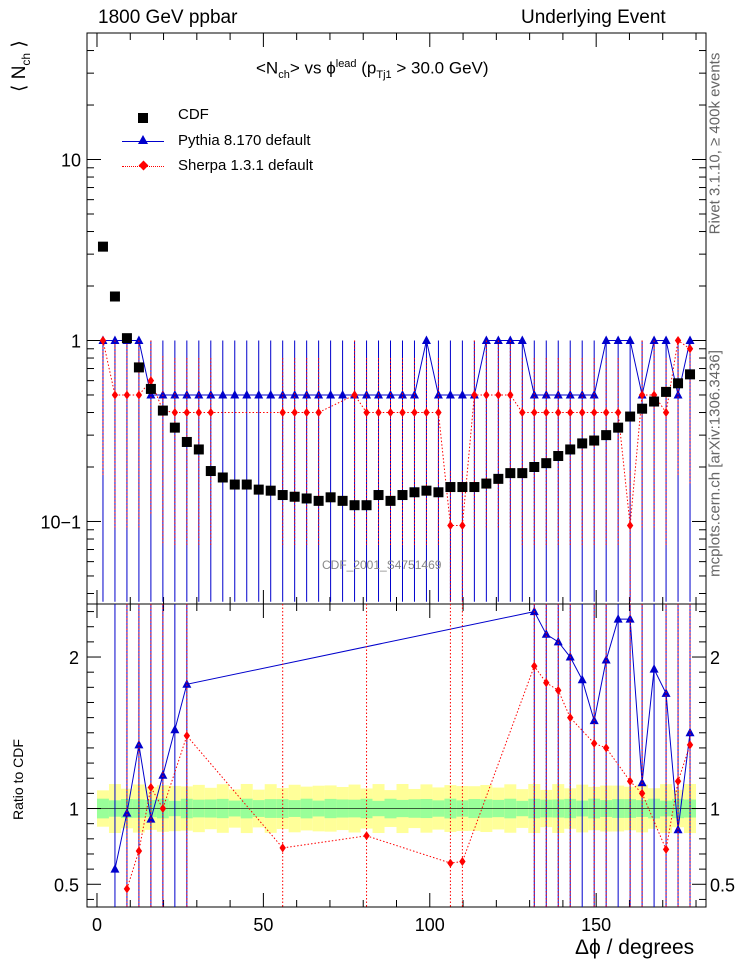 The image size is (746, 972). I want to click on x-tick-label: 100, so click(430, 925).